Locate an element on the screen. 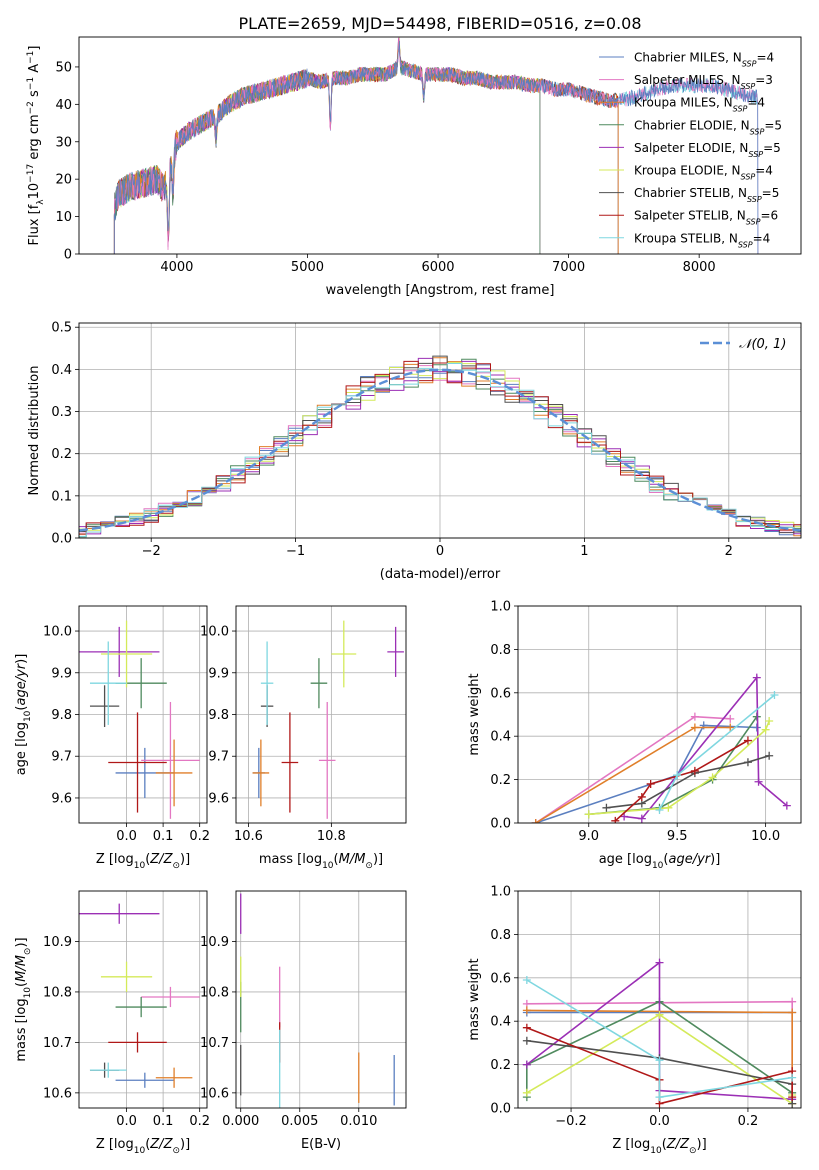 This screenshot has height=1170, width=819. x-tick-label: 0.000 is located at coordinates (240, 1121).